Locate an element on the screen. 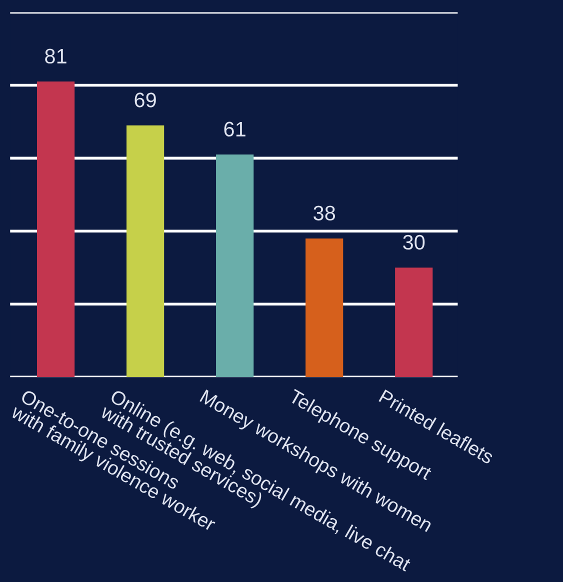  data-label: 69 is located at coordinates (145, 100).